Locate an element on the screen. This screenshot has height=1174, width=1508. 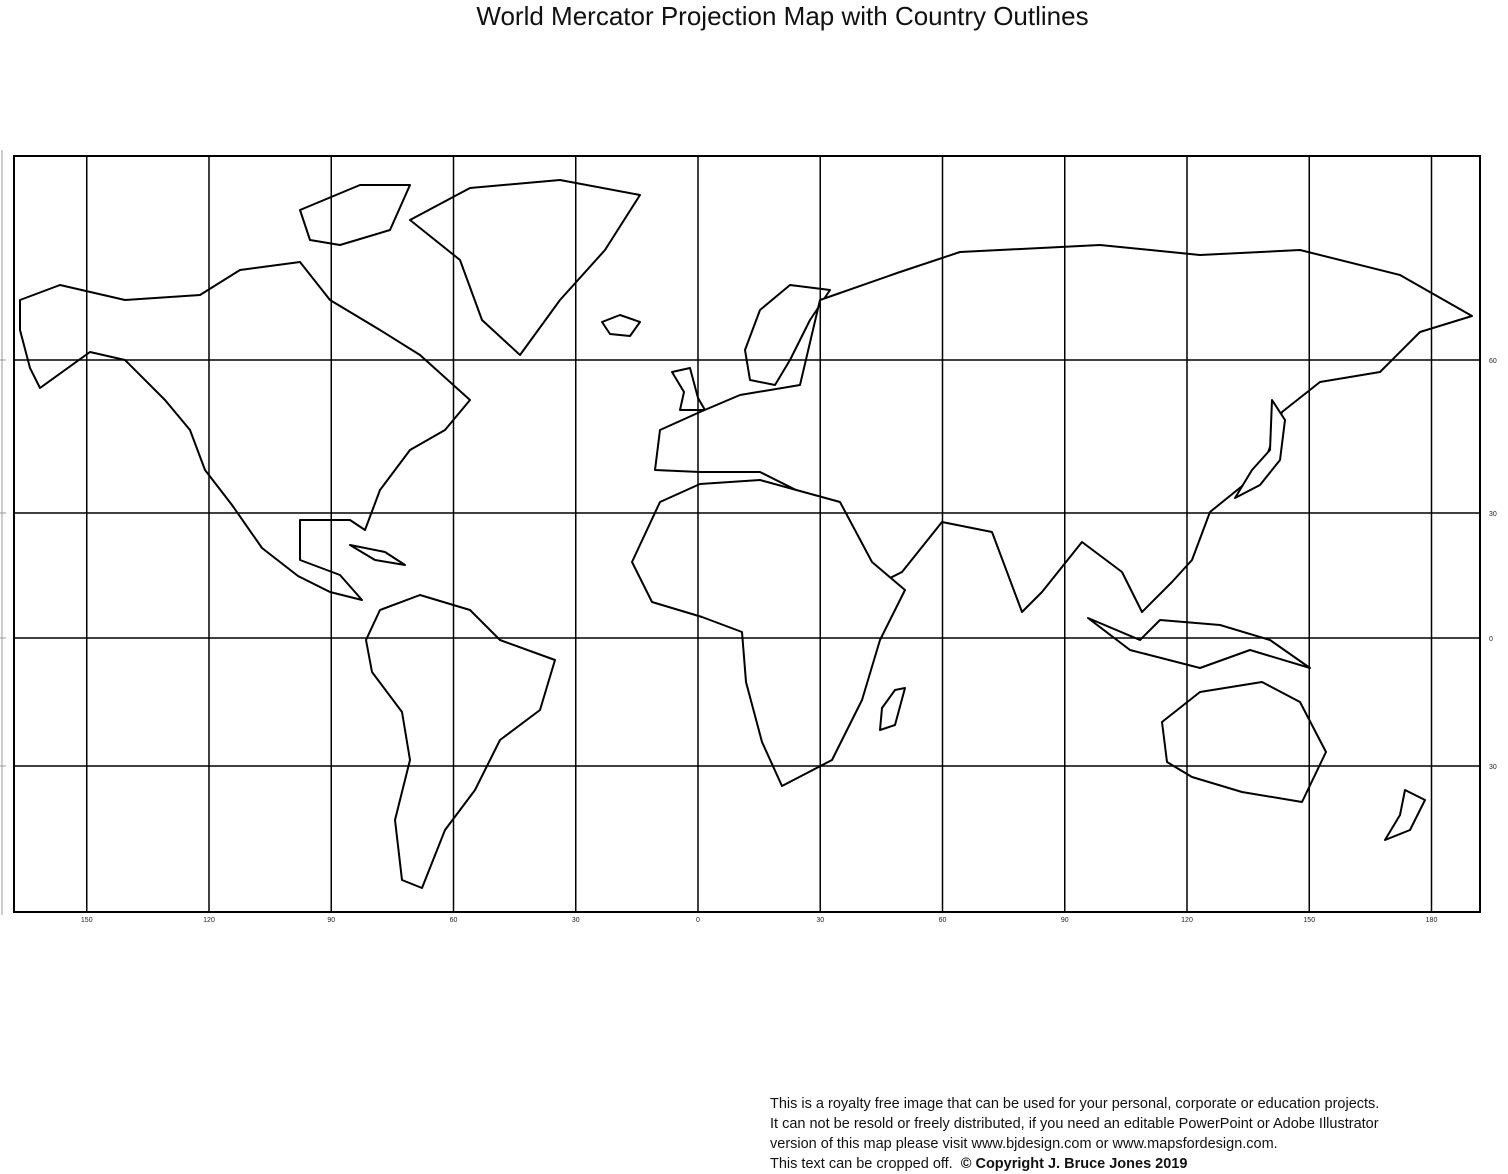
australia is located at coordinates (1244, 742).